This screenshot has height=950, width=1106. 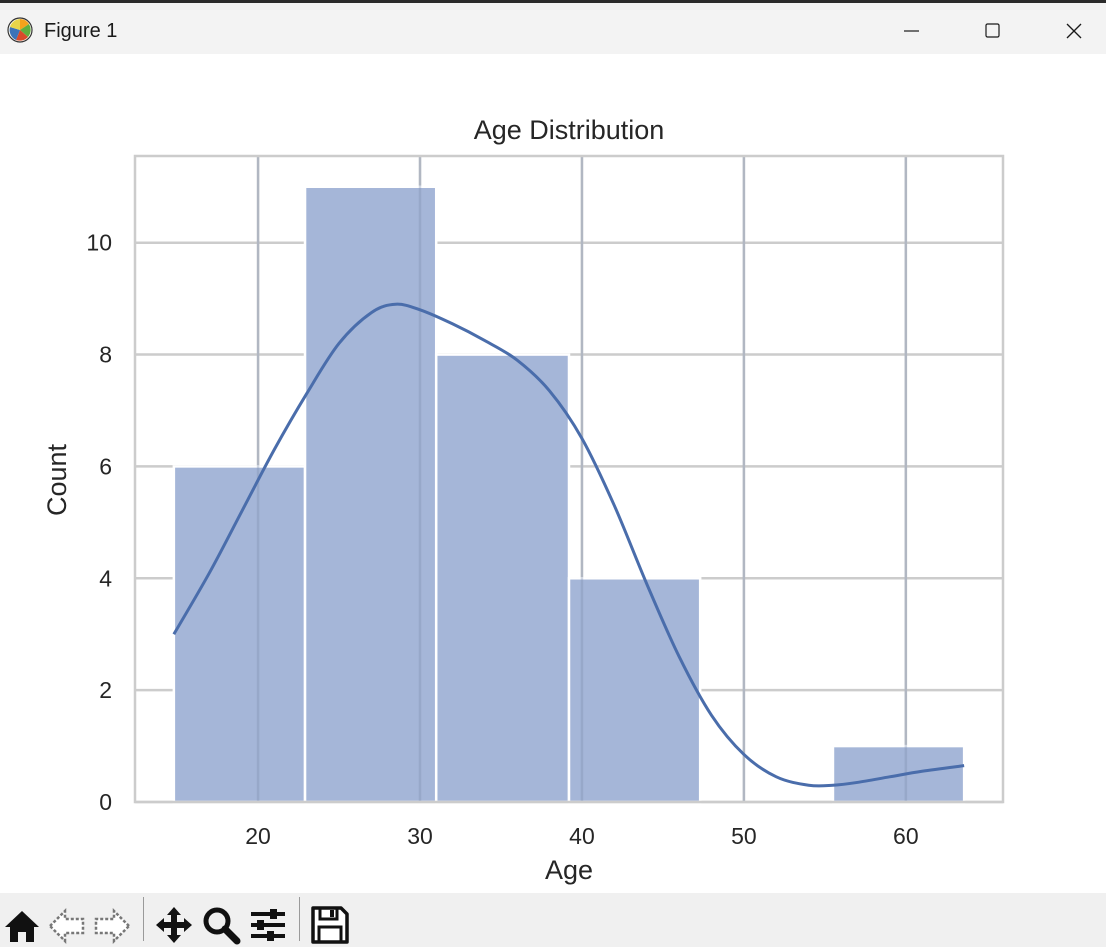 I want to click on pan-button, so click(x=174, y=925).